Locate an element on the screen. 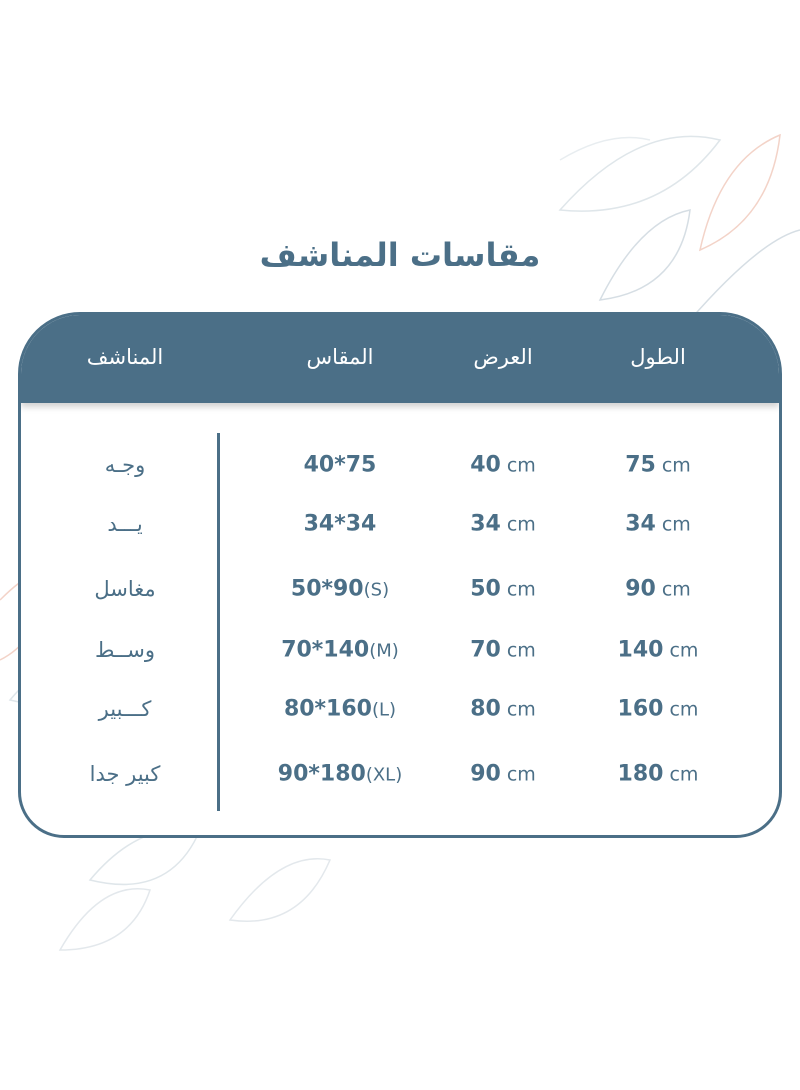 Image resolution: width=800 pixels, height=1090 pixels. length-value: 140 cm is located at coordinates (658, 650).